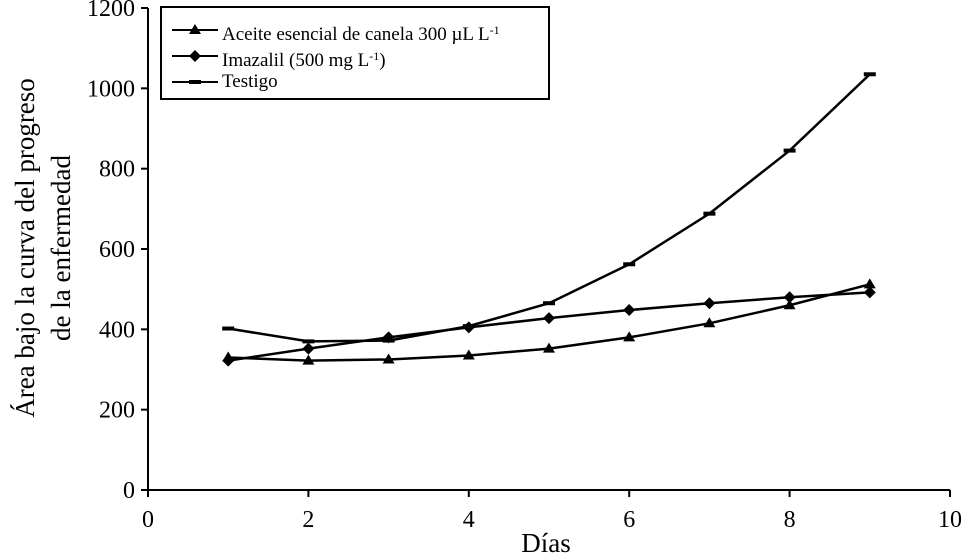 This screenshot has height=556, width=967. Describe the element at coordinates (382, 60) in the screenshot. I see `legend-label-suffix: )` at that location.